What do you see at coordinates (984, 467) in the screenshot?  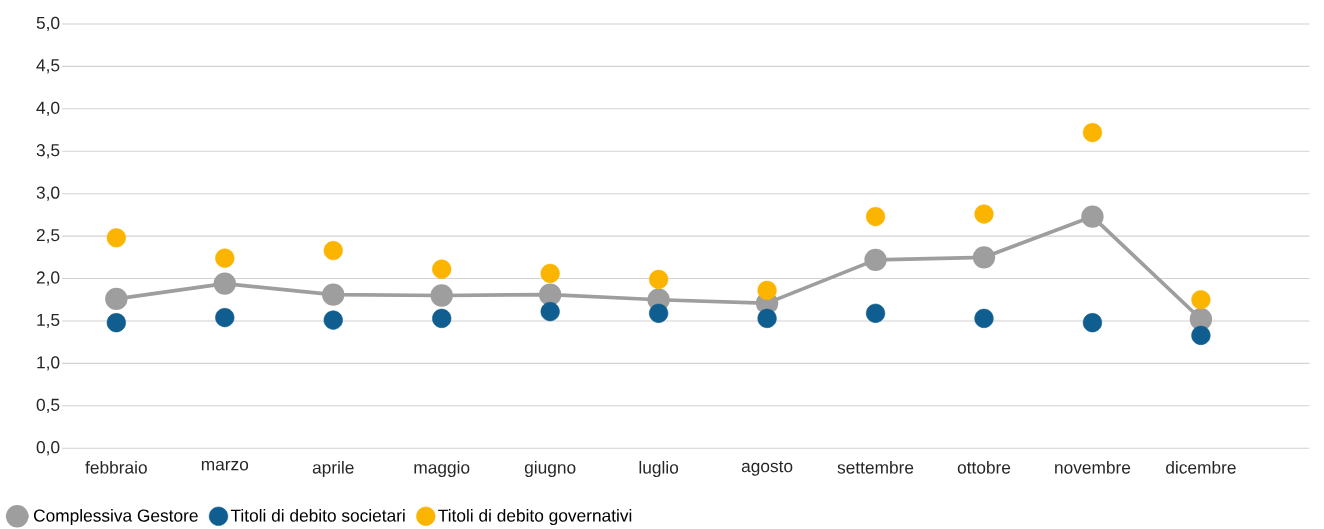 I see `x-tick-label: ottobre` at bounding box center [984, 467].